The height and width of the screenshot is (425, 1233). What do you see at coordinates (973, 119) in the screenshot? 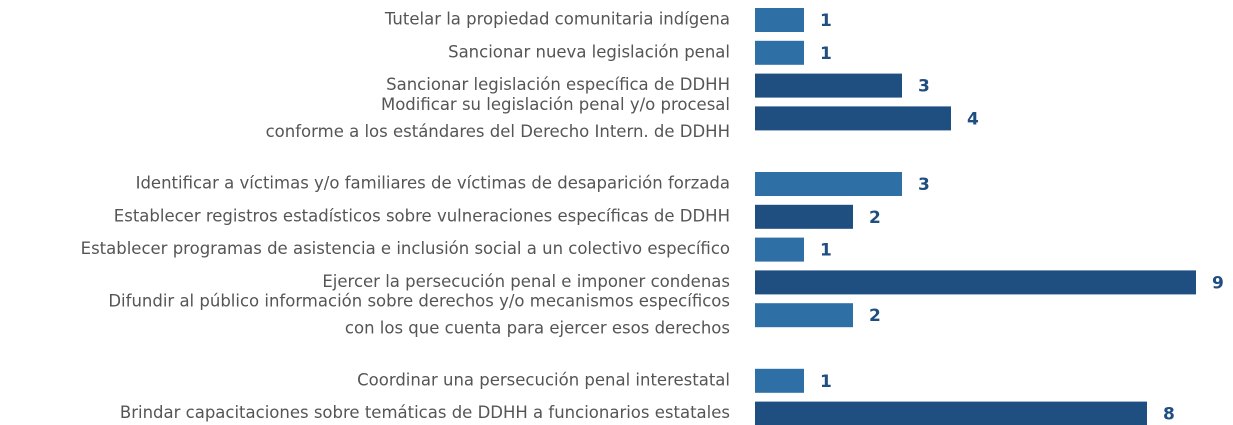
I see `value-label: 4` at bounding box center [973, 119].